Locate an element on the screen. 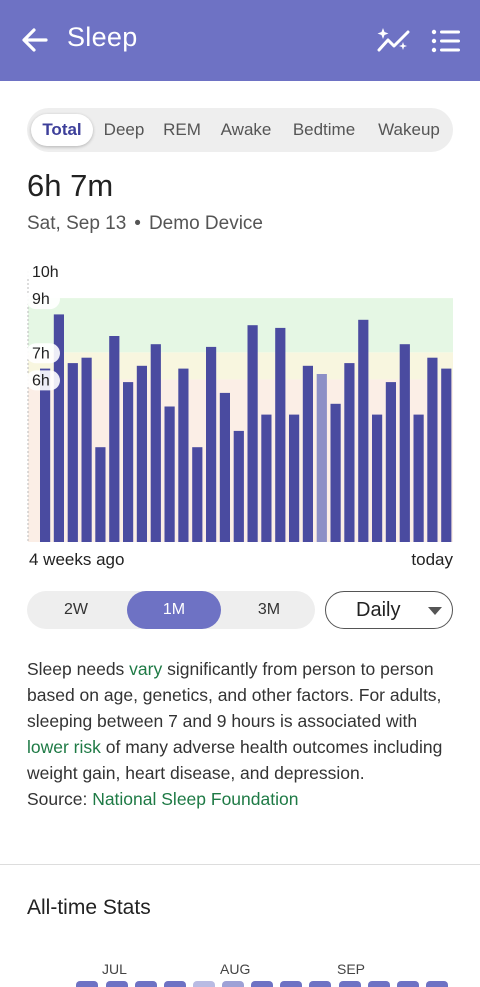  list-menu-icon is located at coordinates (446, 41).